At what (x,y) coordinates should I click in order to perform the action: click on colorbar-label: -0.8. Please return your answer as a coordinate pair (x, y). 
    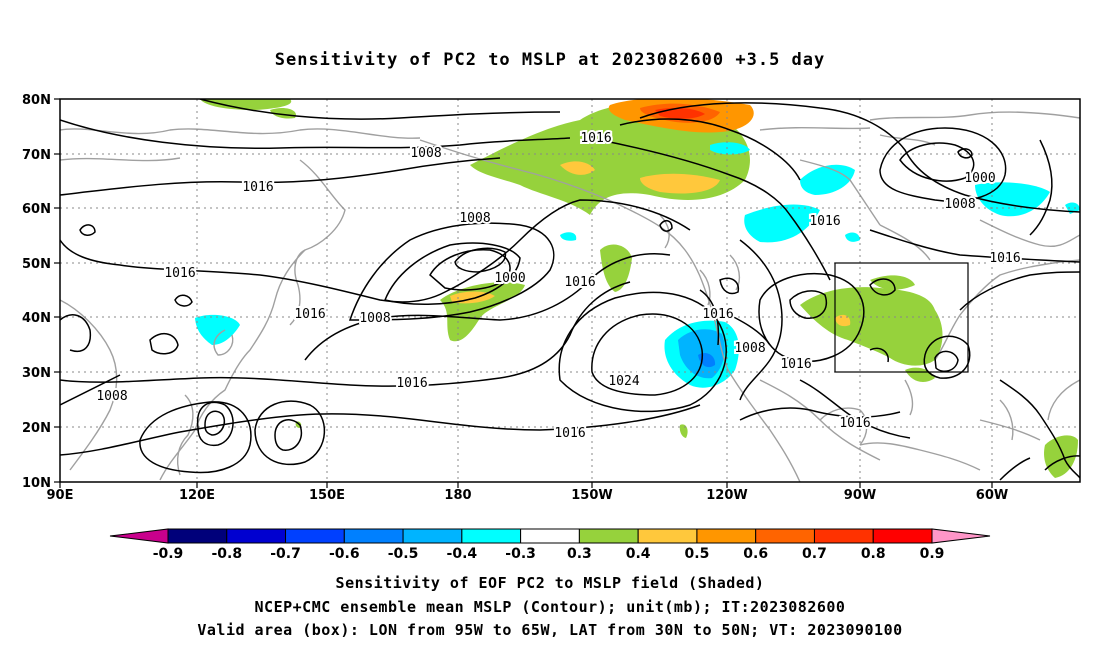
    Looking at the image, I should click on (226, 554).